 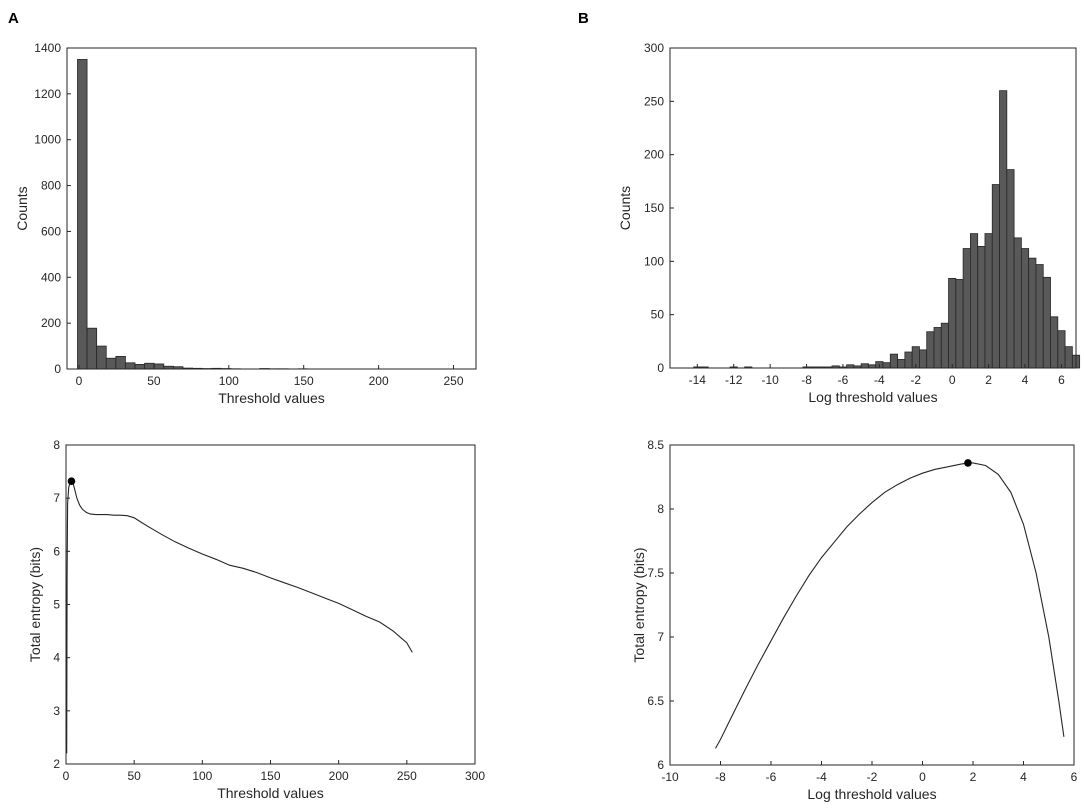 I want to click on y-tick-label: 1000, so click(x=47, y=140).